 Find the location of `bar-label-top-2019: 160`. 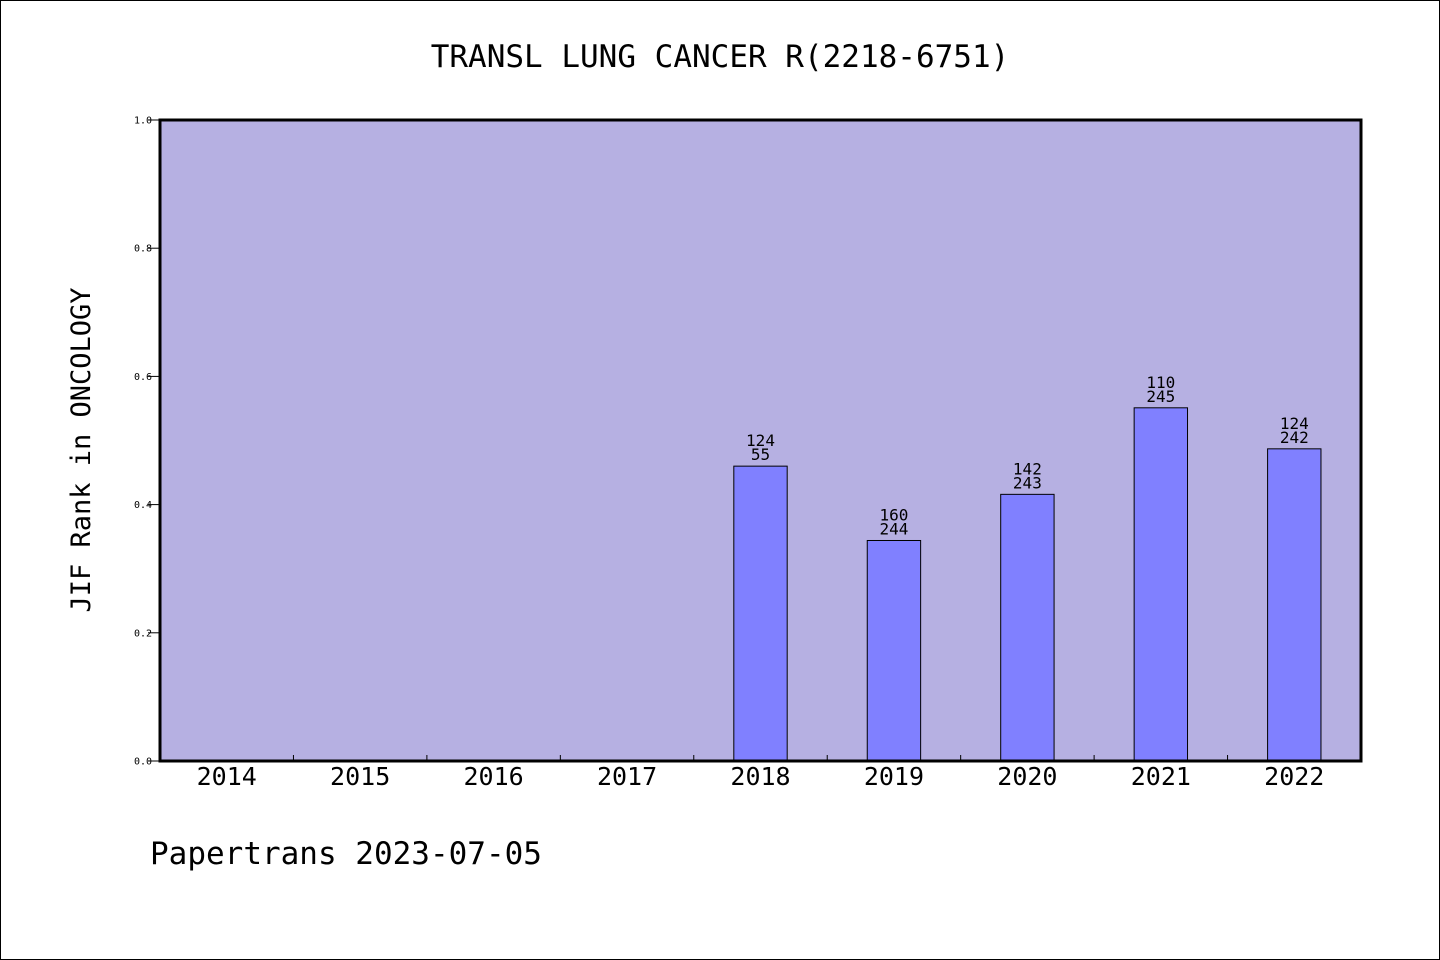

bar-label-top-2019: 160 is located at coordinates (893, 514).